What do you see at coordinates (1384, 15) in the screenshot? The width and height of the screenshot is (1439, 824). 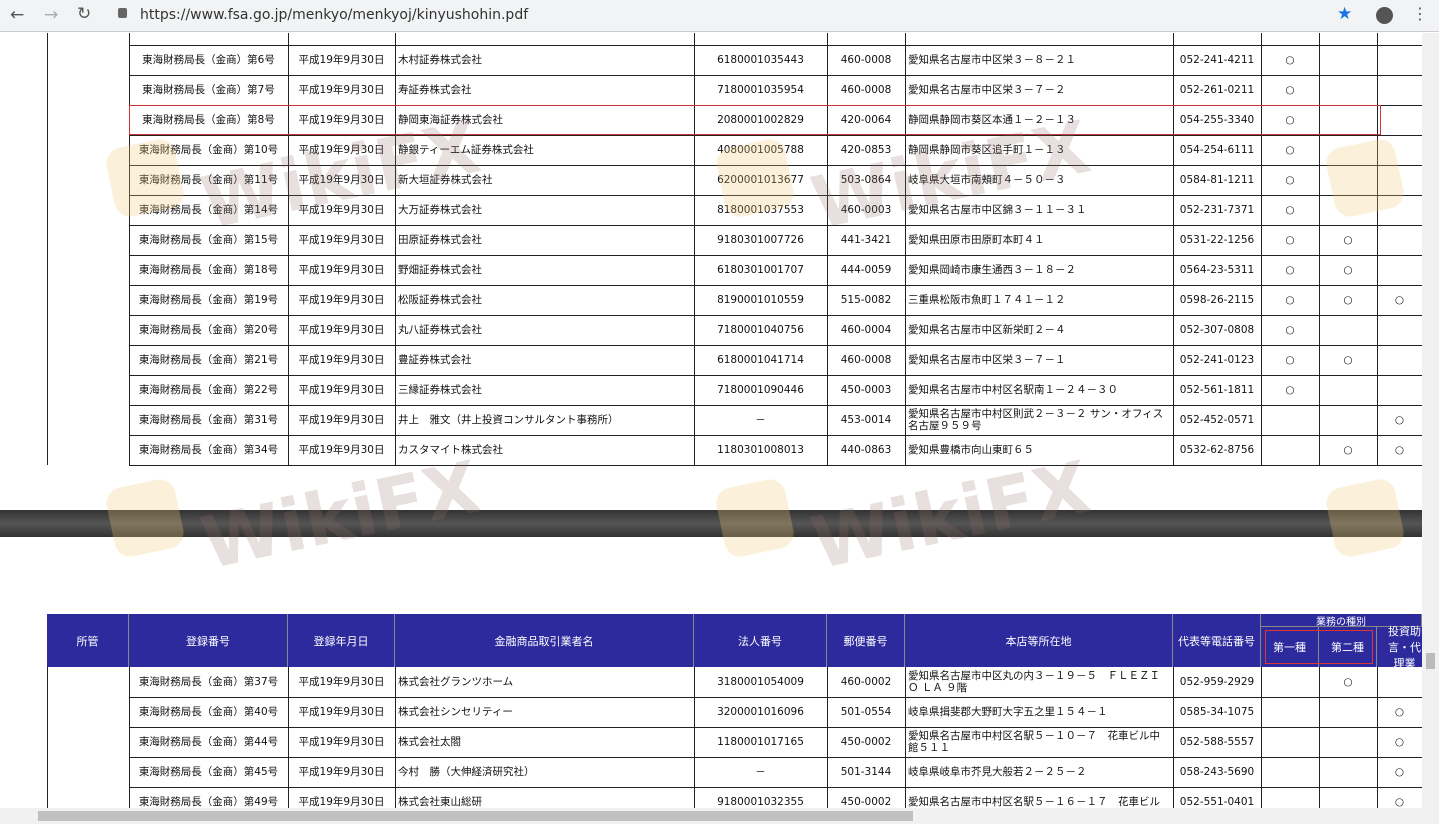 I see `profile-icon` at bounding box center [1384, 15].